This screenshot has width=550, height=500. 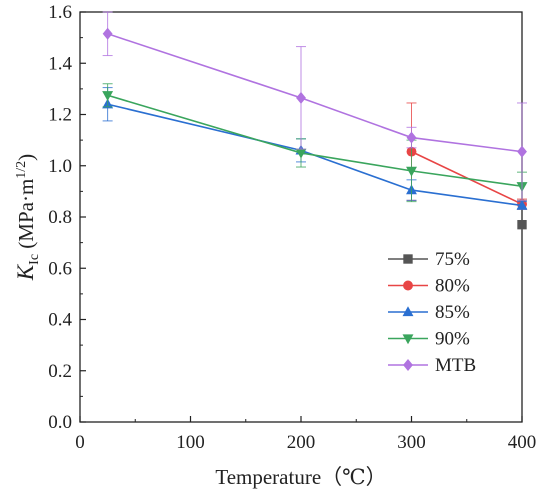 I want to click on legend: 75% 80% 85% 90% MTB, so click(x=432, y=312).